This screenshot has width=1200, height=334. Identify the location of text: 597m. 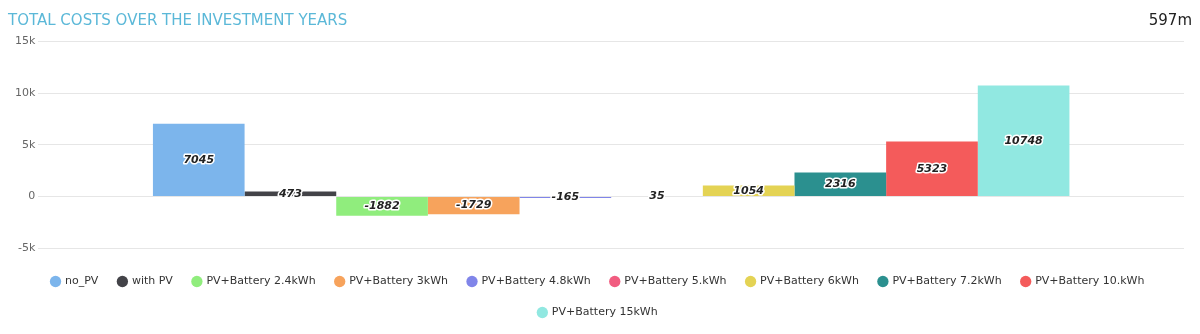
(1170, 20).